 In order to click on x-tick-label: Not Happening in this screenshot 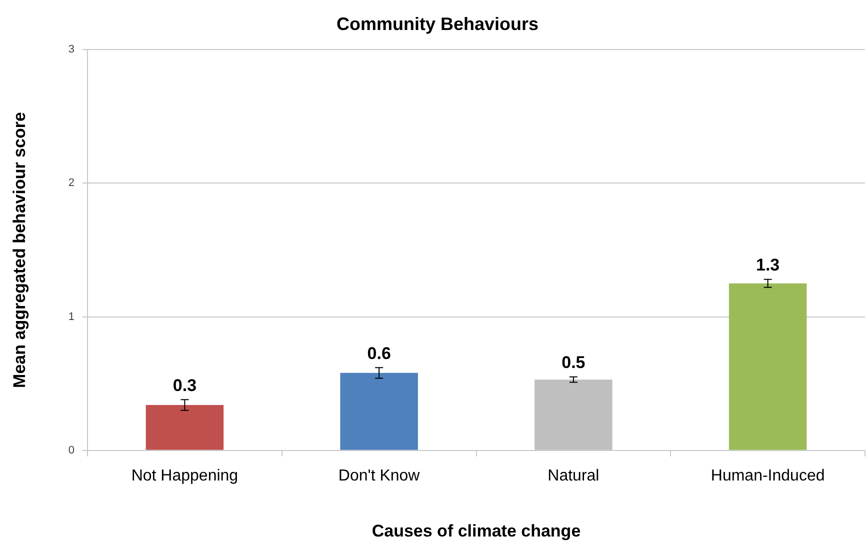, I will do `click(184, 475)`.